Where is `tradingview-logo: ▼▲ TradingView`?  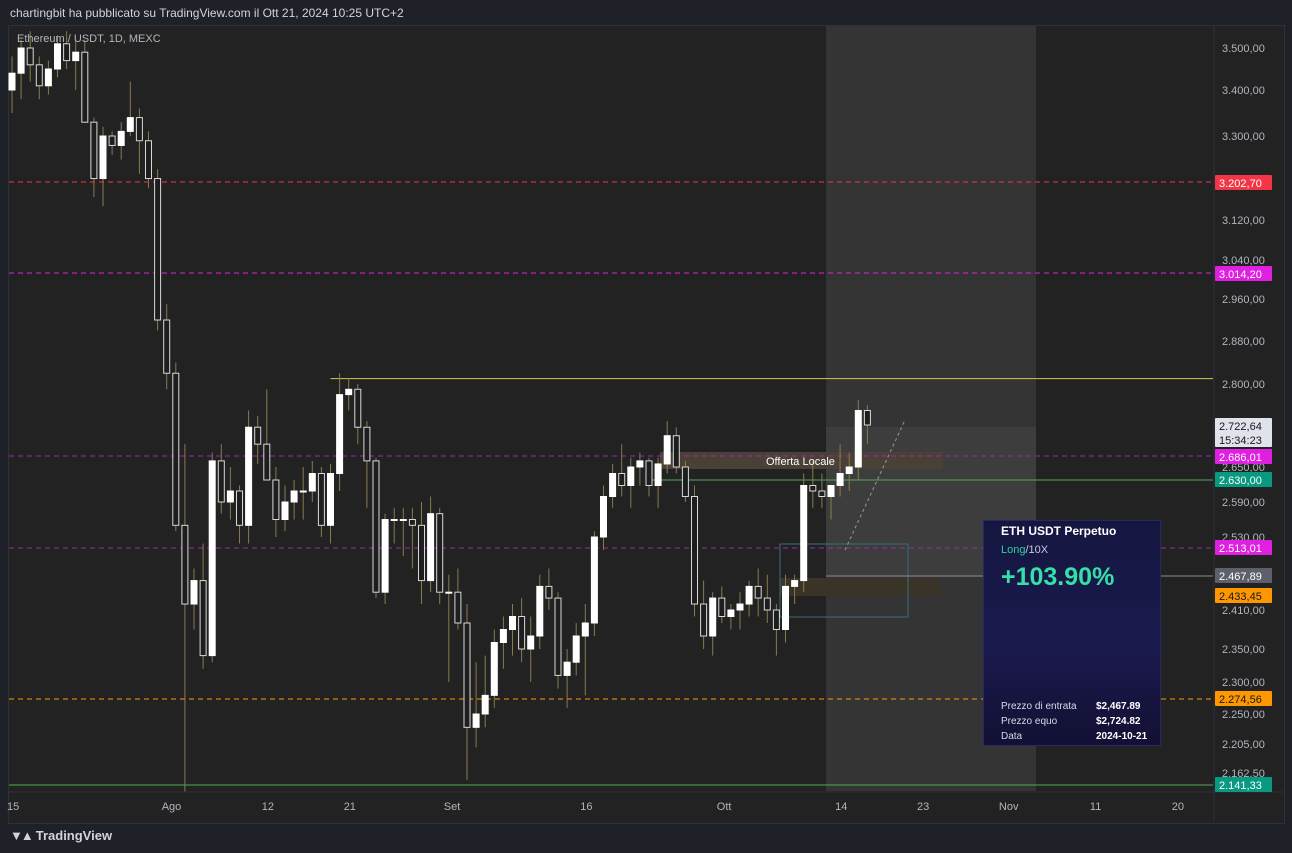 tradingview-logo: ▼▲ TradingView is located at coordinates (61, 835).